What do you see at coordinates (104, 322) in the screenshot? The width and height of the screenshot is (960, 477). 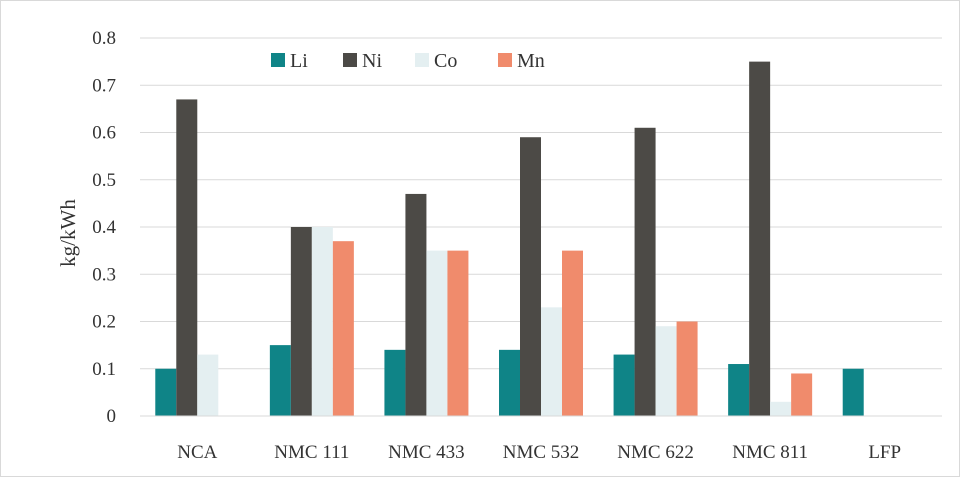 I see `y-tick-label: 0.2` at bounding box center [104, 322].